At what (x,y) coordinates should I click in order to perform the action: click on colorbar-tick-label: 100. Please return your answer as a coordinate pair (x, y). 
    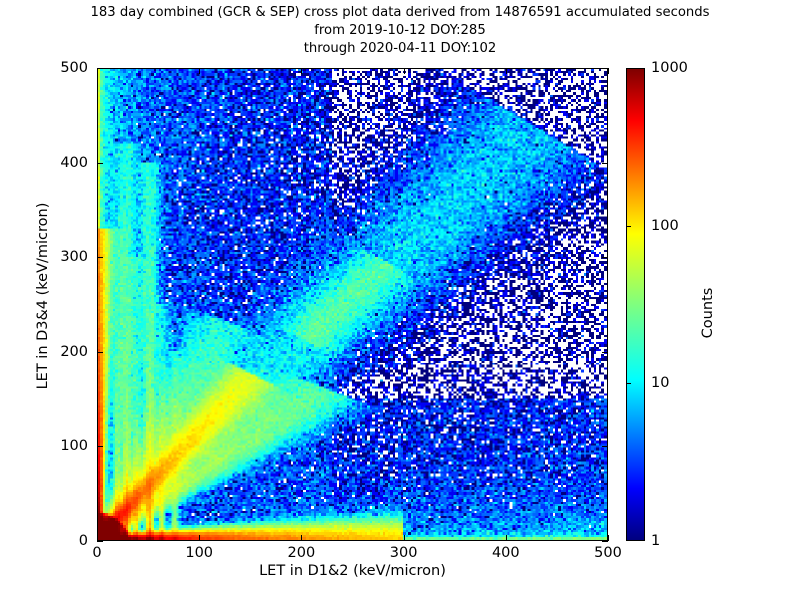
    Looking at the image, I should click on (665, 225).